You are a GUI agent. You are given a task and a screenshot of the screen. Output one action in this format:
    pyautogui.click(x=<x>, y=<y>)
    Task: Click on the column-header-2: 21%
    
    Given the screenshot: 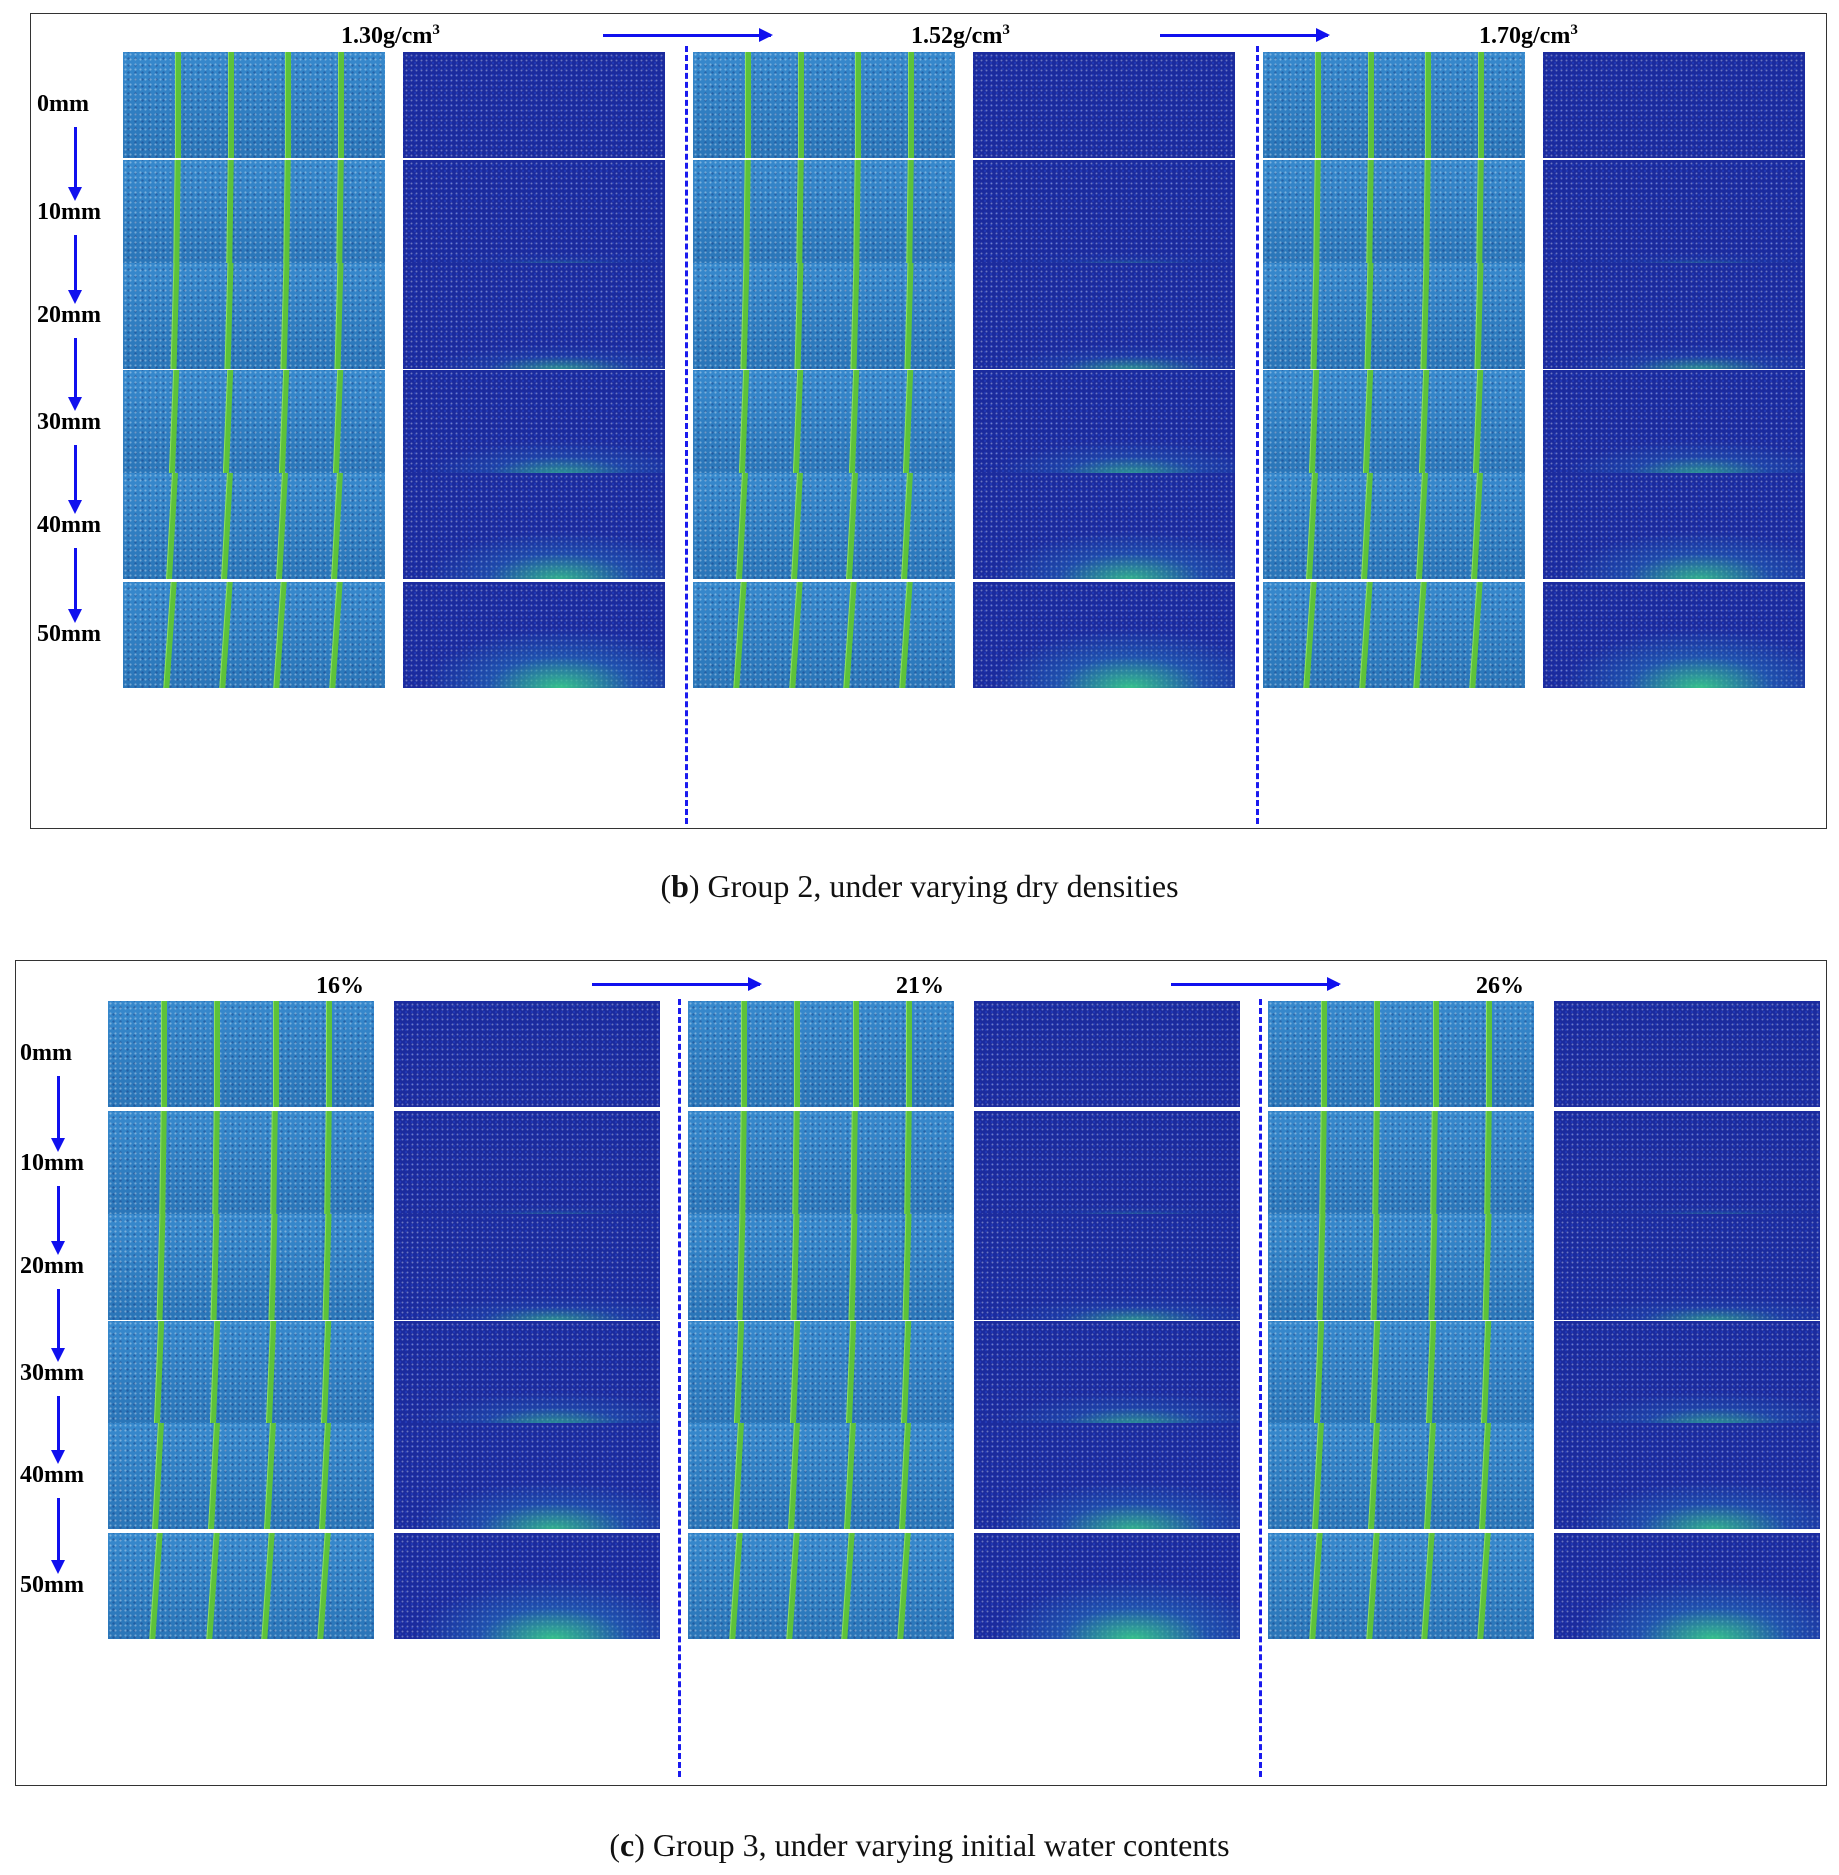 What is the action you would take?
    pyautogui.click(x=920, y=986)
    